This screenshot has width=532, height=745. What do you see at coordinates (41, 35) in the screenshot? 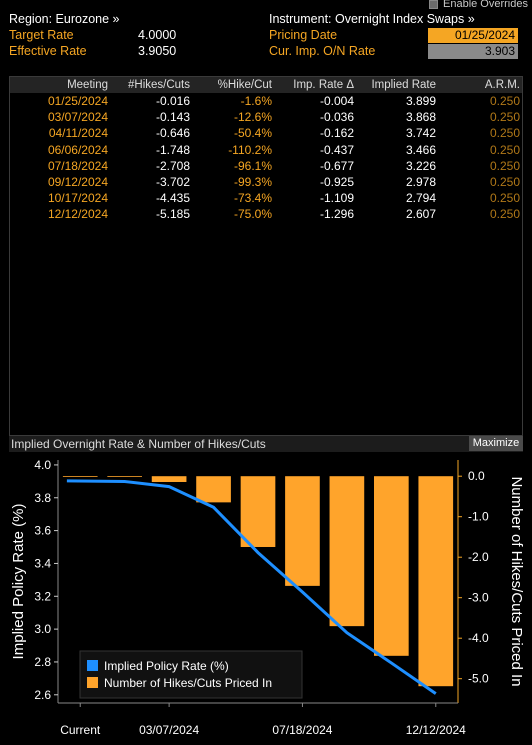
I see `target-rate-label: Target Rate` at bounding box center [41, 35].